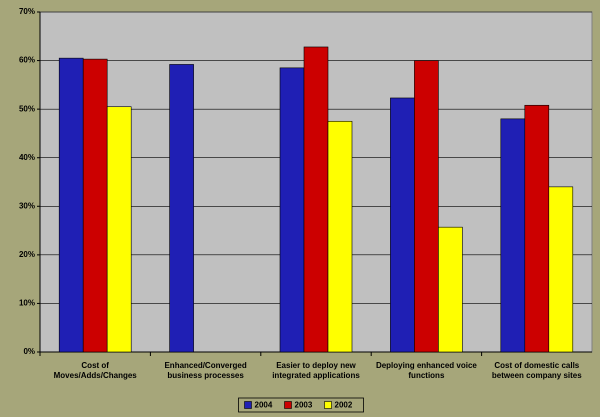  What do you see at coordinates (27, 157) in the screenshot?
I see `y-tick-label: 40%` at bounding box center [27, 157].